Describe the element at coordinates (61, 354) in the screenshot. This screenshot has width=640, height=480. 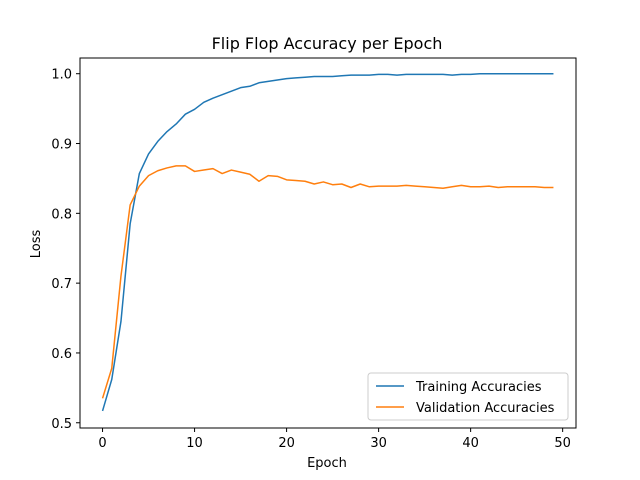
I see `y-tick-label: 0.6` at that location.